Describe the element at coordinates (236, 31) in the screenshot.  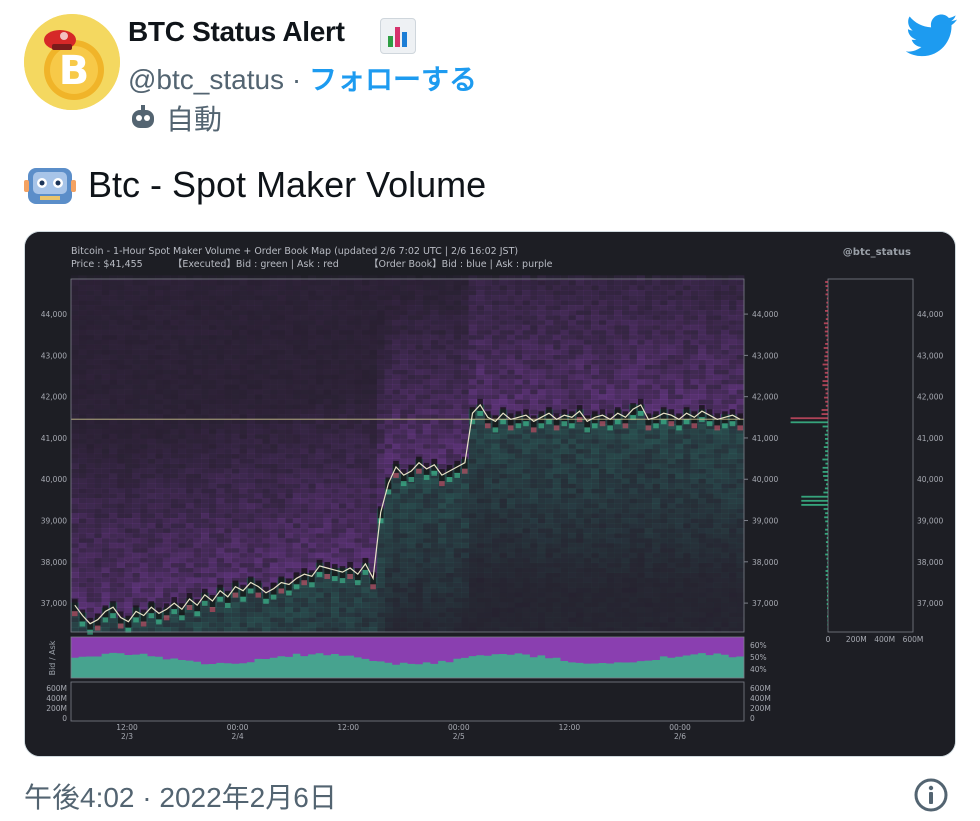
I see `display-name: BTC Status Alert` at that location.